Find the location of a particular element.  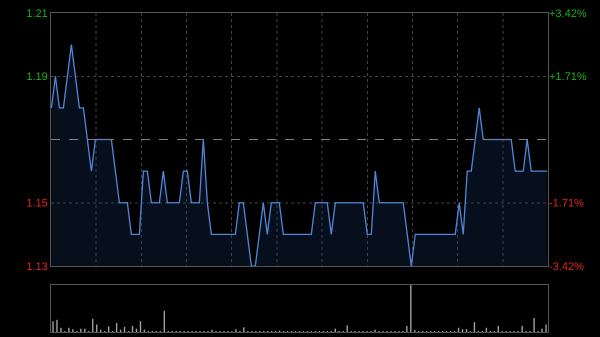

y-tick-label: 1.19 is located at coordinates (37, 77).